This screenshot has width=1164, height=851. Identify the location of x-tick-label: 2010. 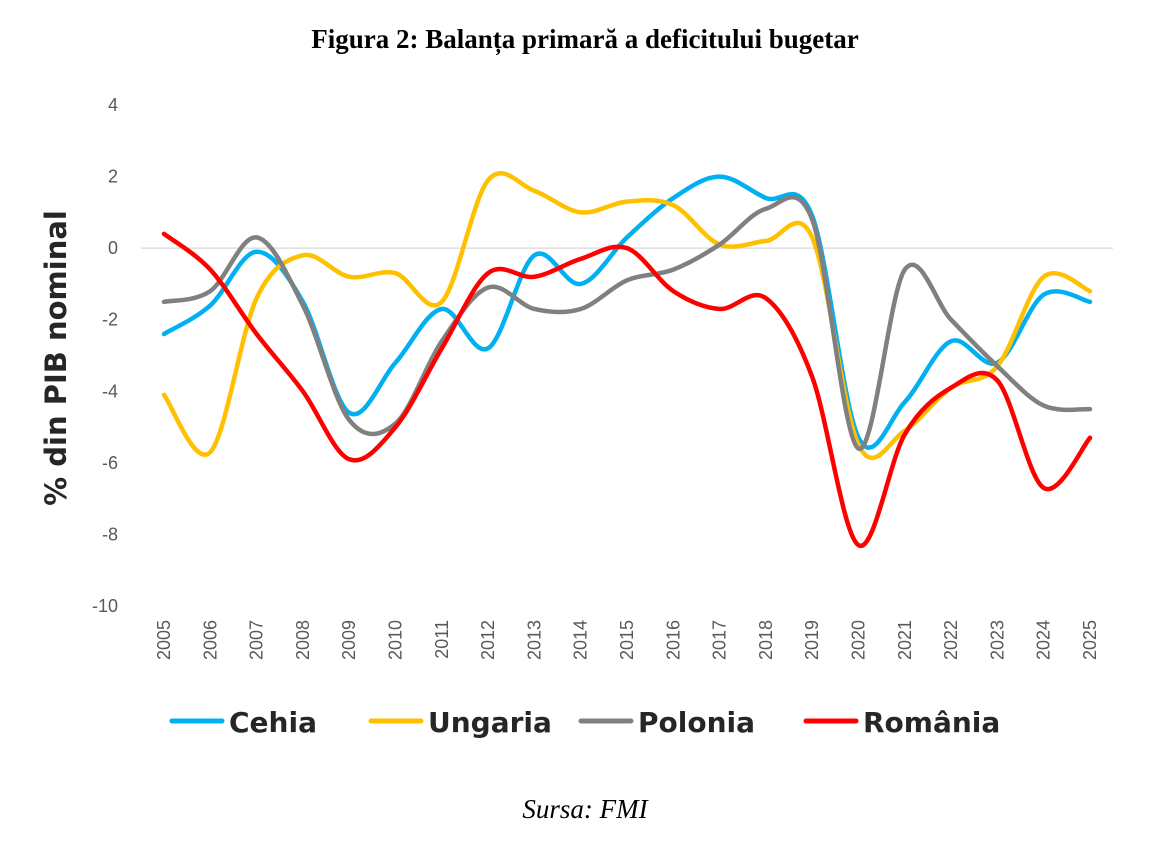
(396, 640).